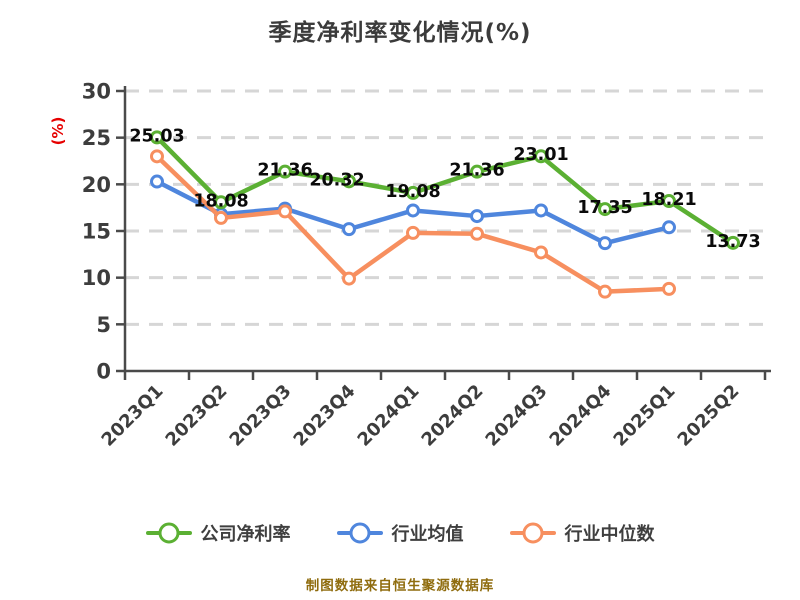 The height and width of the screenshot is (600, 800). Describe the element at coordinates (58, 131) in the screenshot. I see `y-axis-unit-label: (%)` at that location.